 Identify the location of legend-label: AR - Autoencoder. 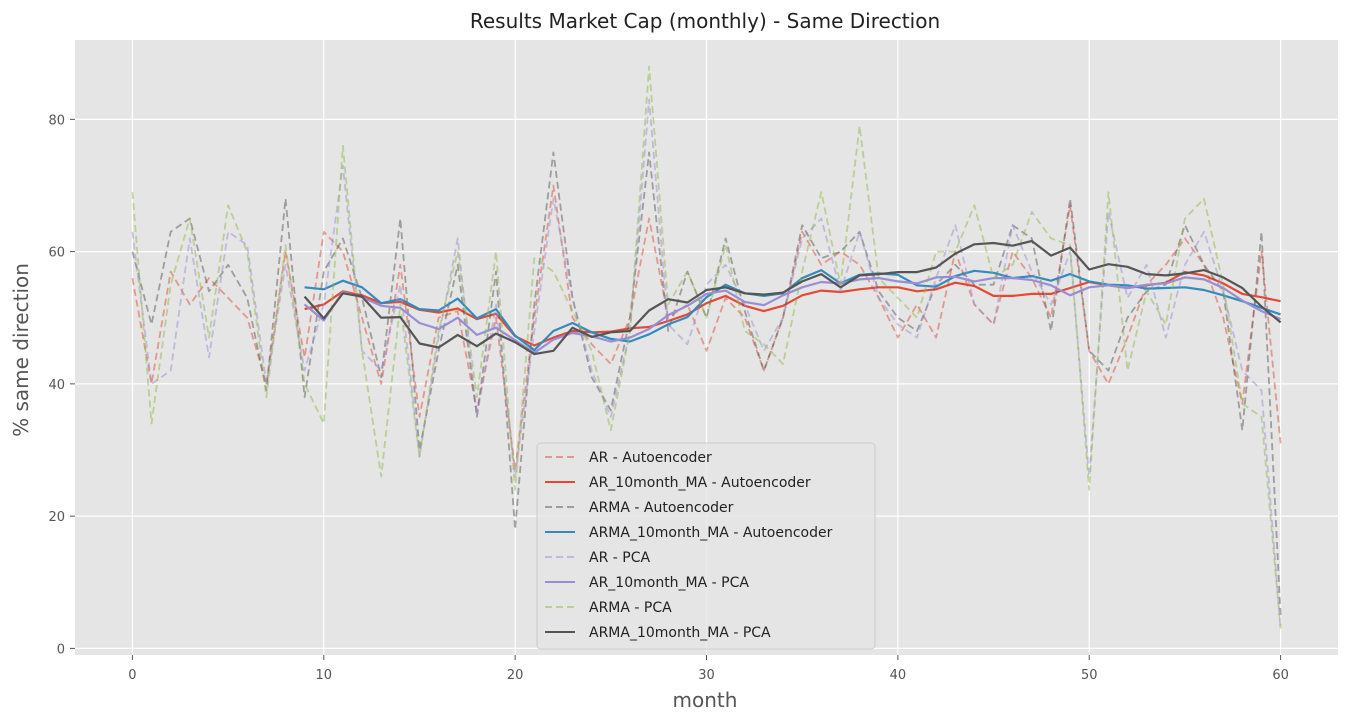
(650, 458).